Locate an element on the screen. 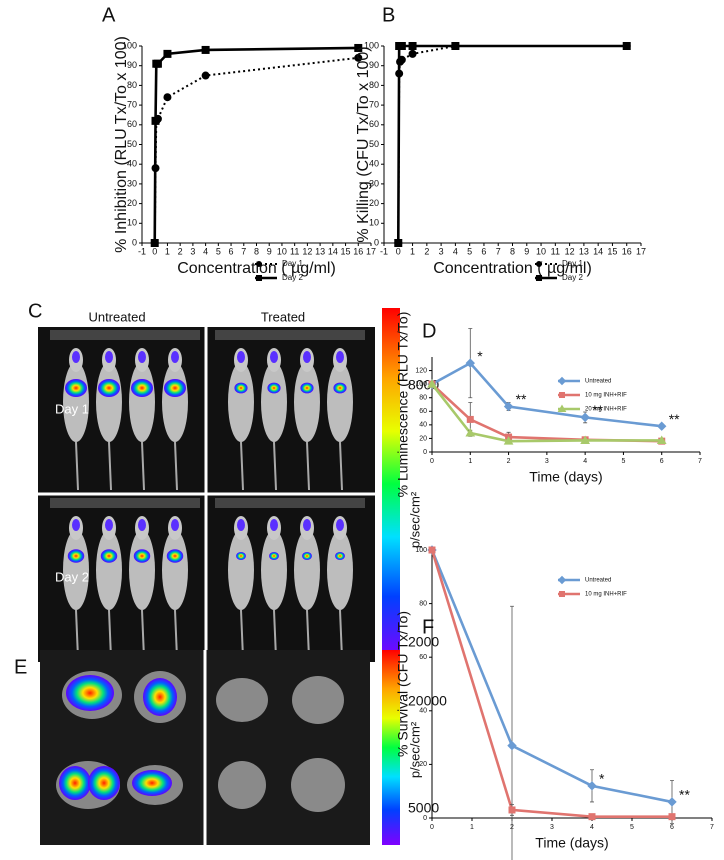  annotation: * is located at coordinates (480, 356).